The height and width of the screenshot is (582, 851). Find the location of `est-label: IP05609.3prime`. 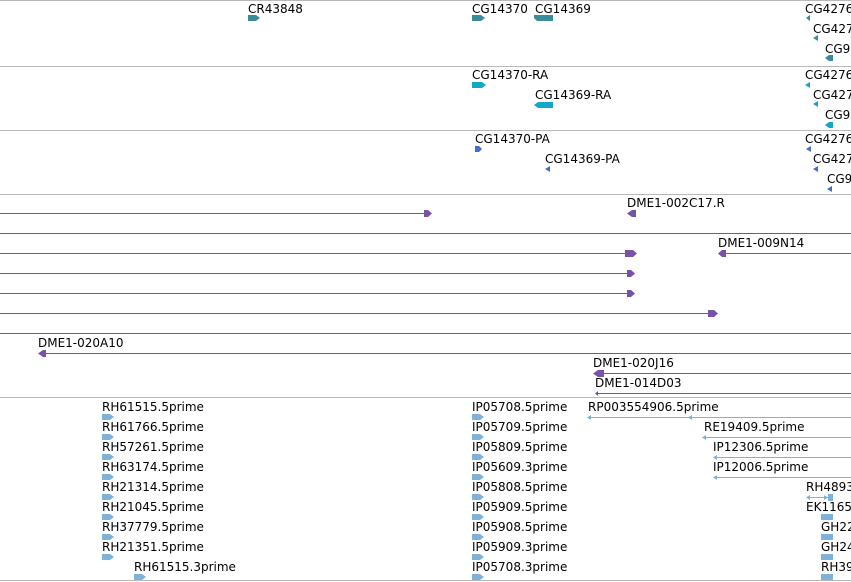

est-label: IP05609.3prime is located at coordinates (520, 467).